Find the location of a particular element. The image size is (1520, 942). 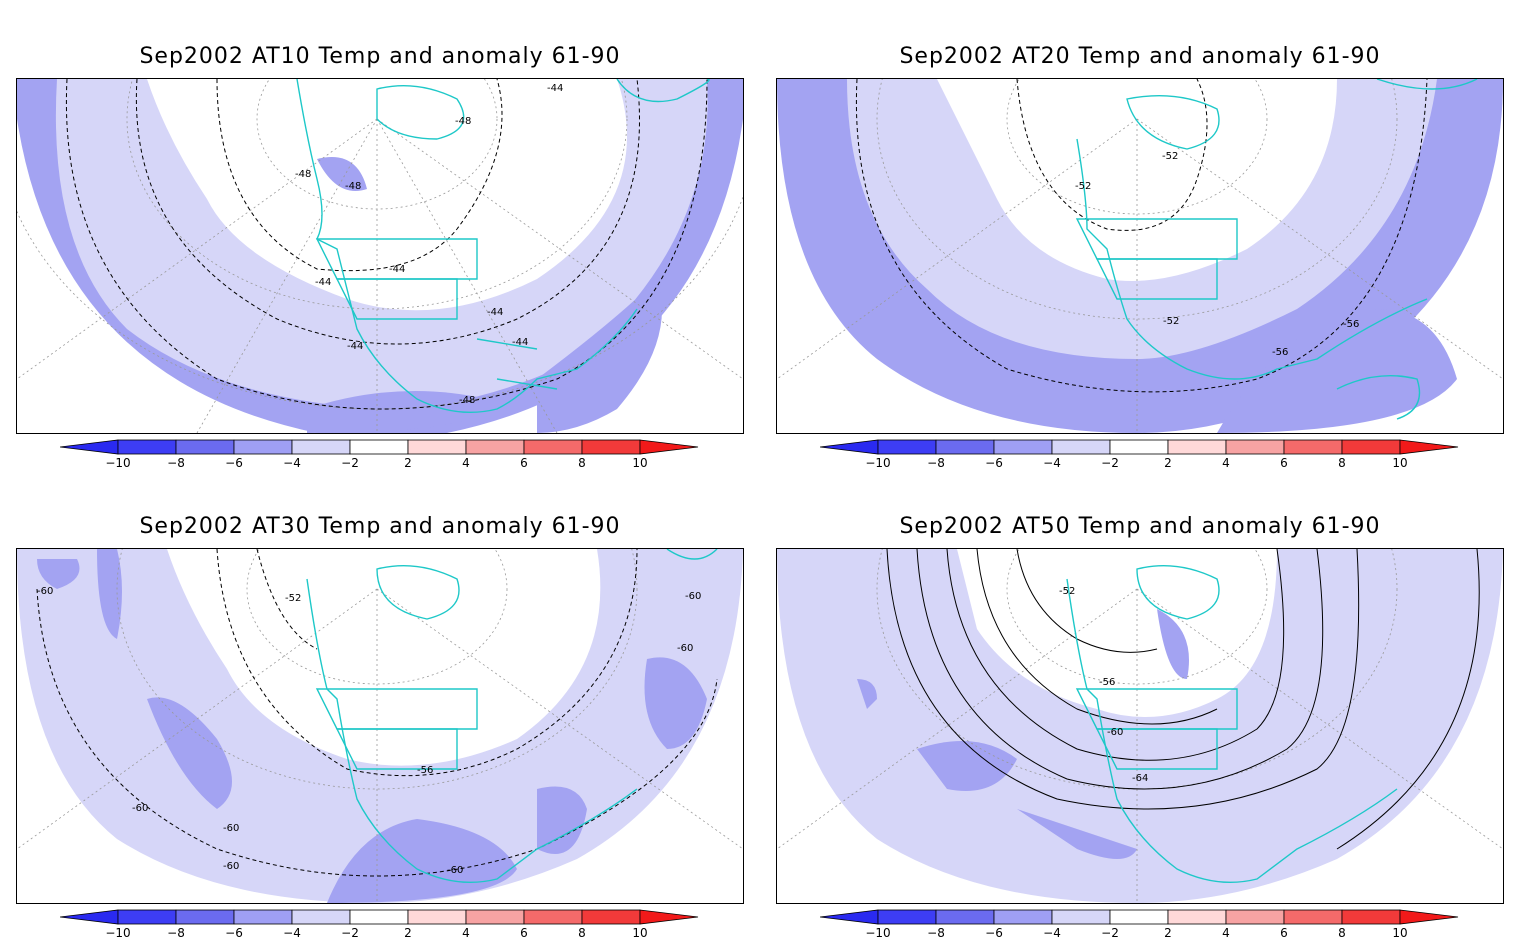

near-zero-region is located at coordinates (387, 195).